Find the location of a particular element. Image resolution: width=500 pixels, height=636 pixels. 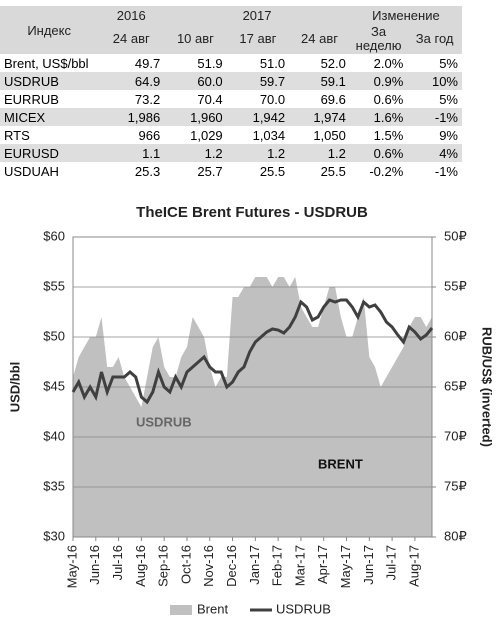

table-cell: USDUAH is located at coordinates (31, 171).